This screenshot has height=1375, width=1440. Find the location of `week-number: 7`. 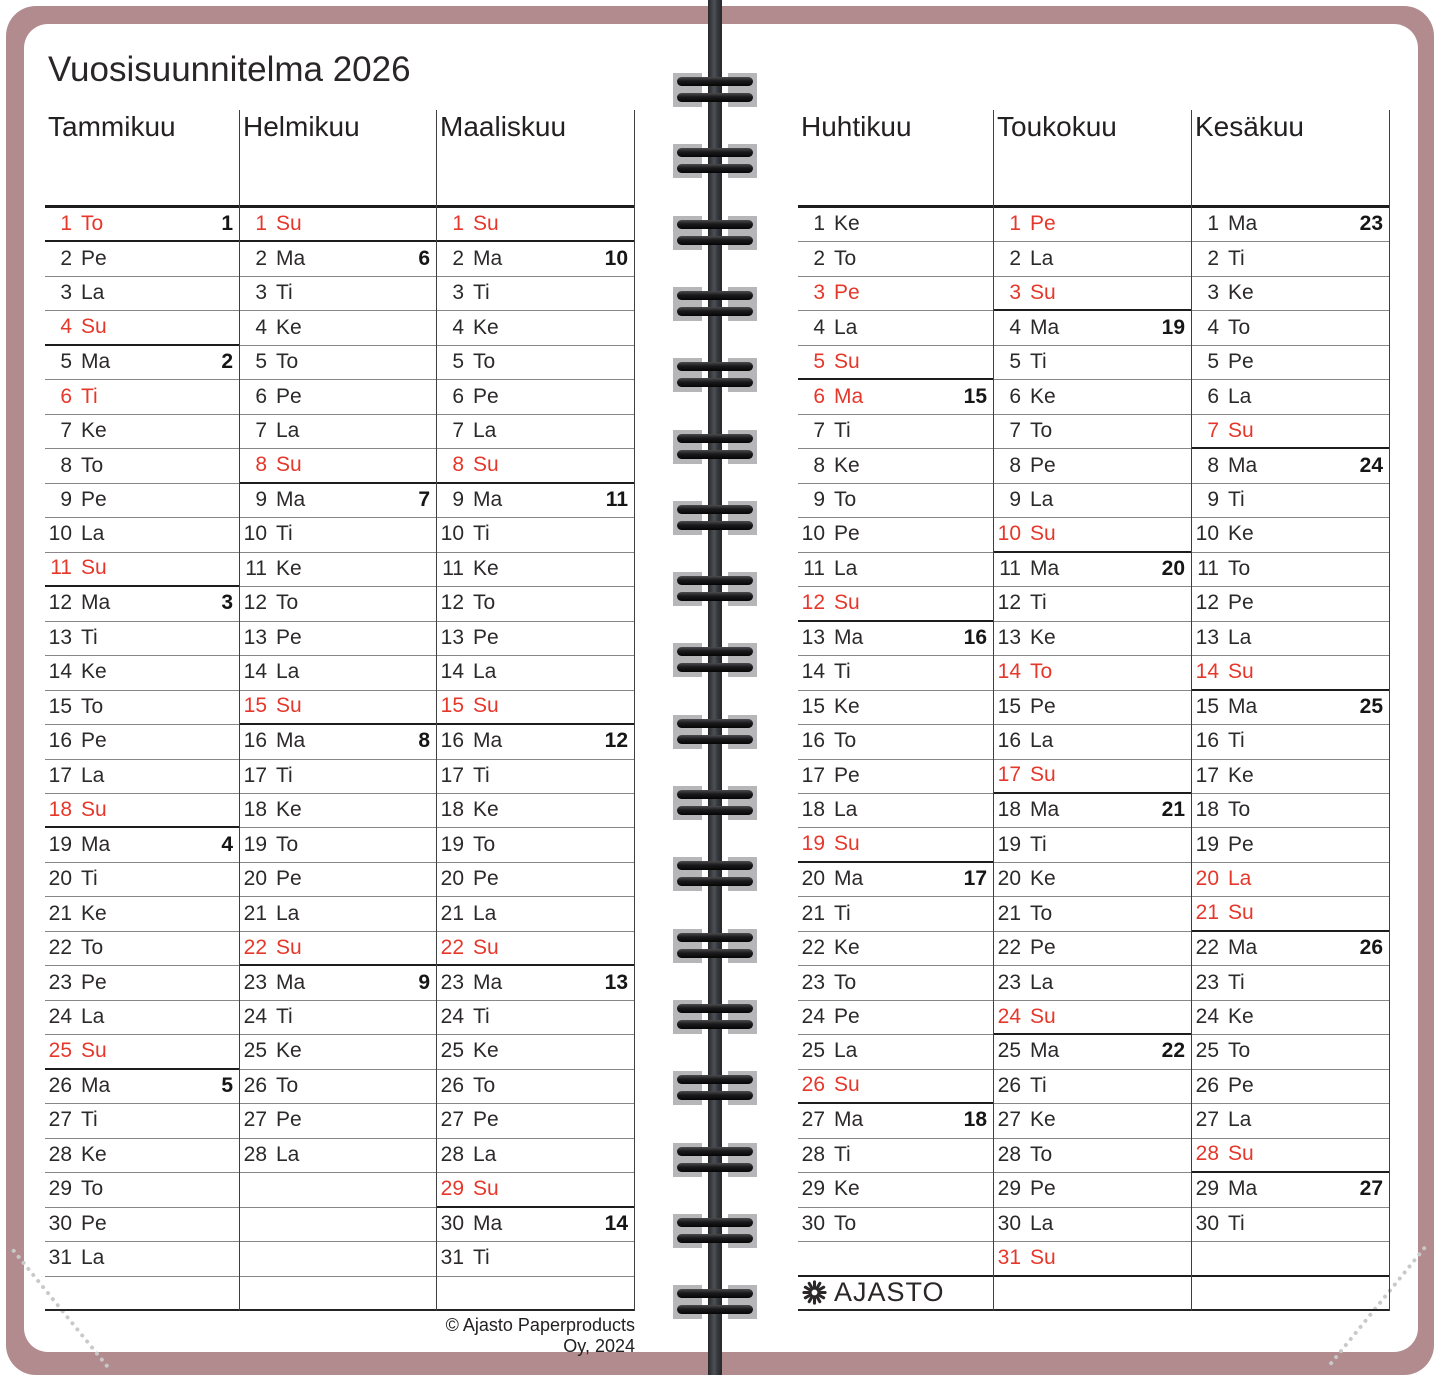

week-number: 7 is located at coordinates (424, 499).